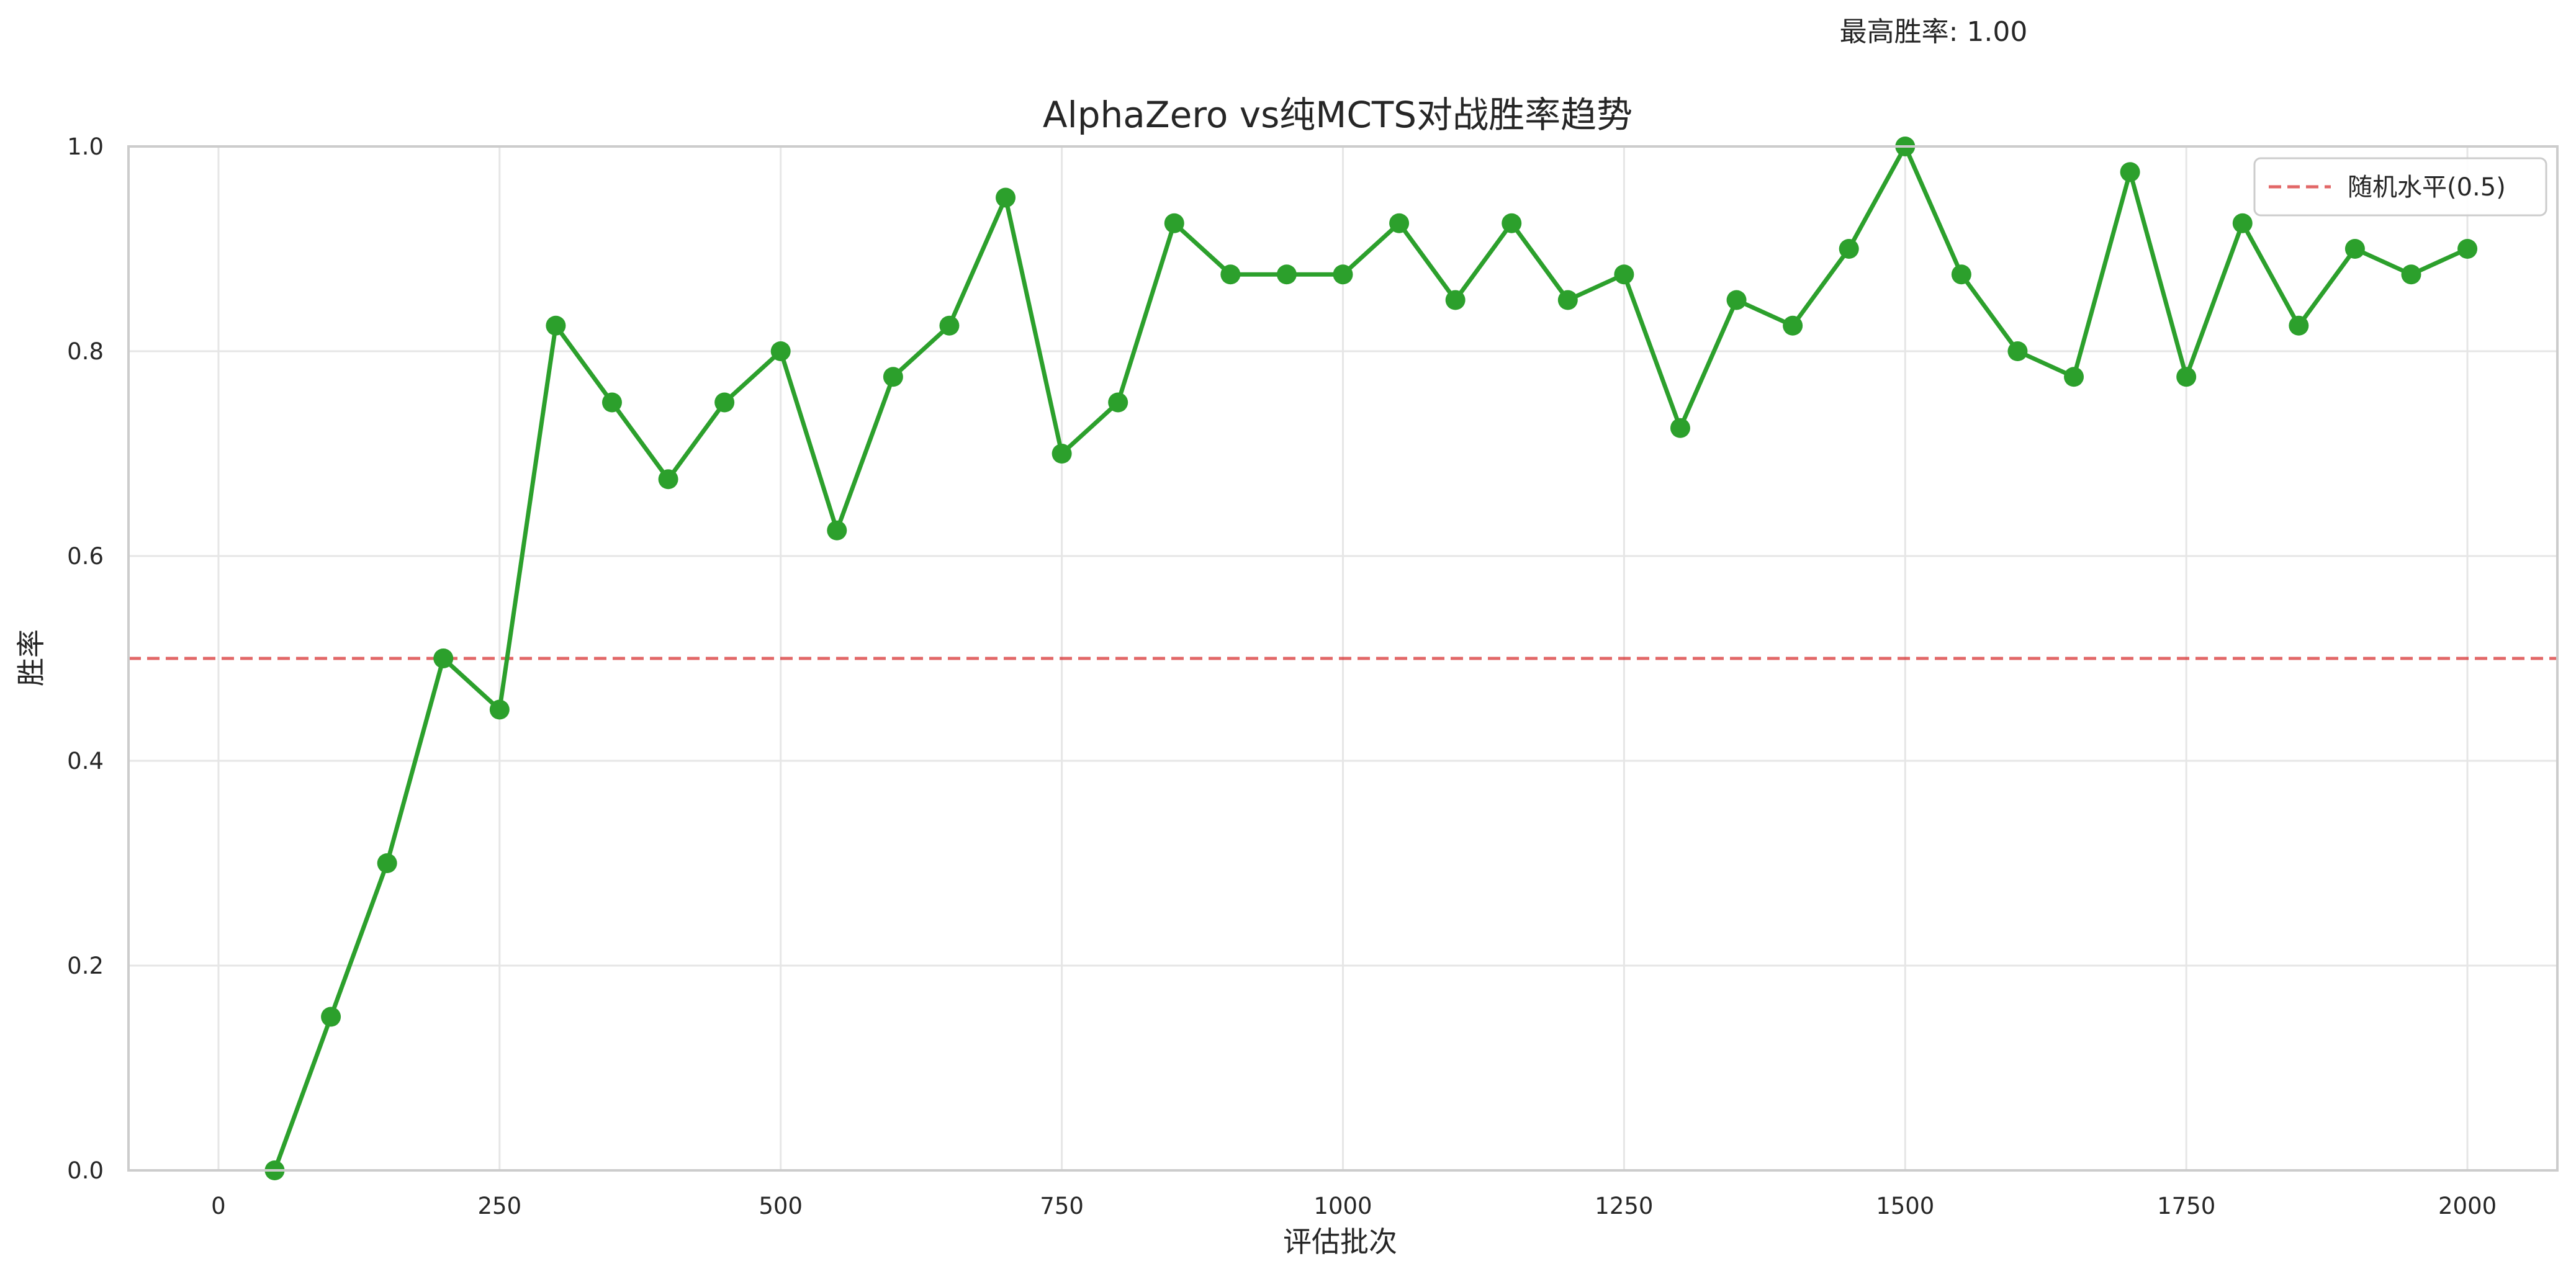 The width and height of the screenshot is (2576, 1274). Describe the element at coordinates (1934, 32) in the screenshot. I see `max-win-rate-annotation: 最高胜率: 1.00` at that location.